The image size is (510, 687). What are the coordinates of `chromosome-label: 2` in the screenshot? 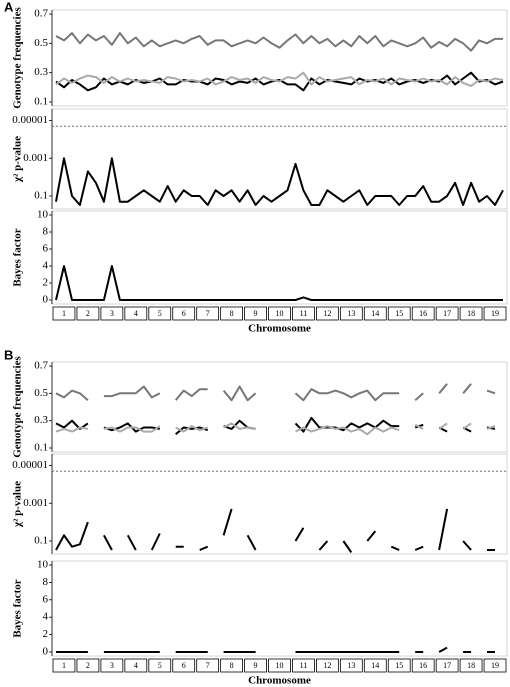 It's located at (88, 665).